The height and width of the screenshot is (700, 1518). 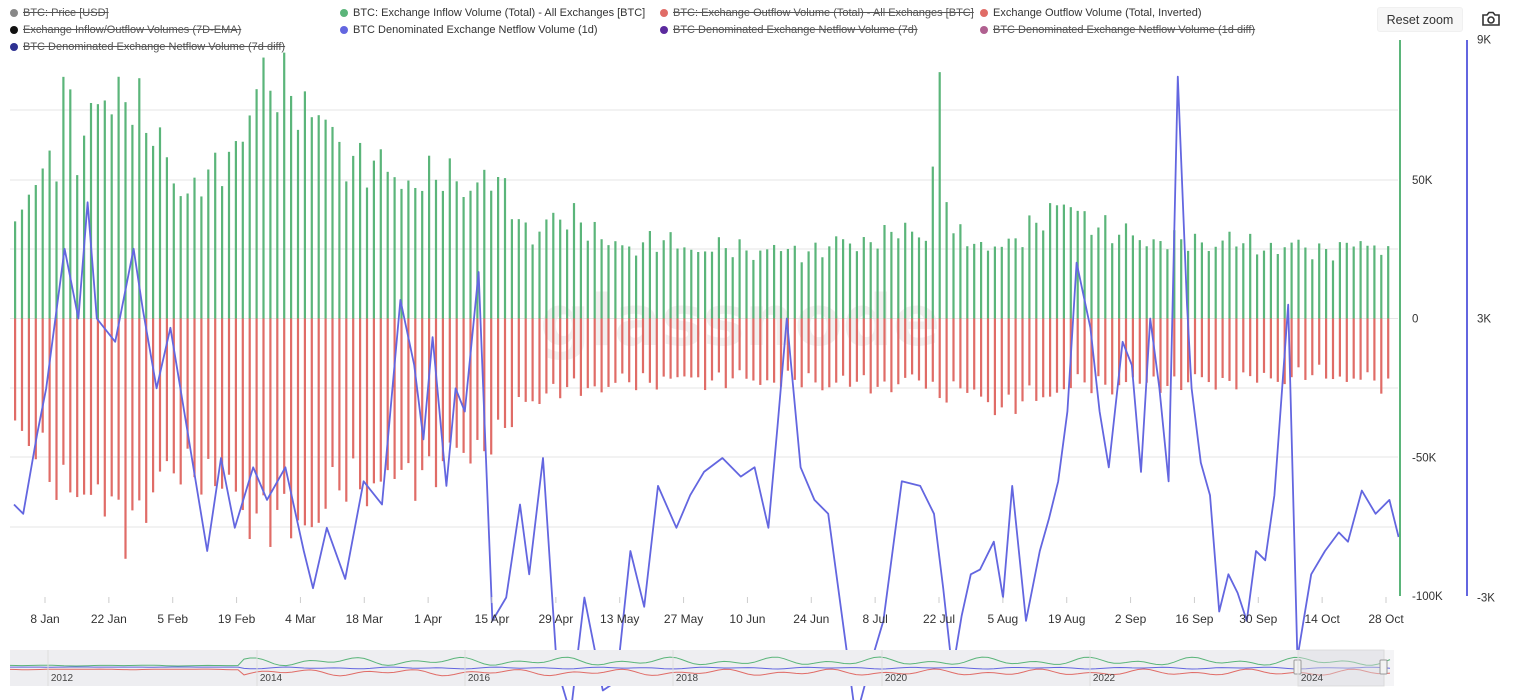 I want to click on legend-item: BTC: Price [USD], so click(x=59, y=13).